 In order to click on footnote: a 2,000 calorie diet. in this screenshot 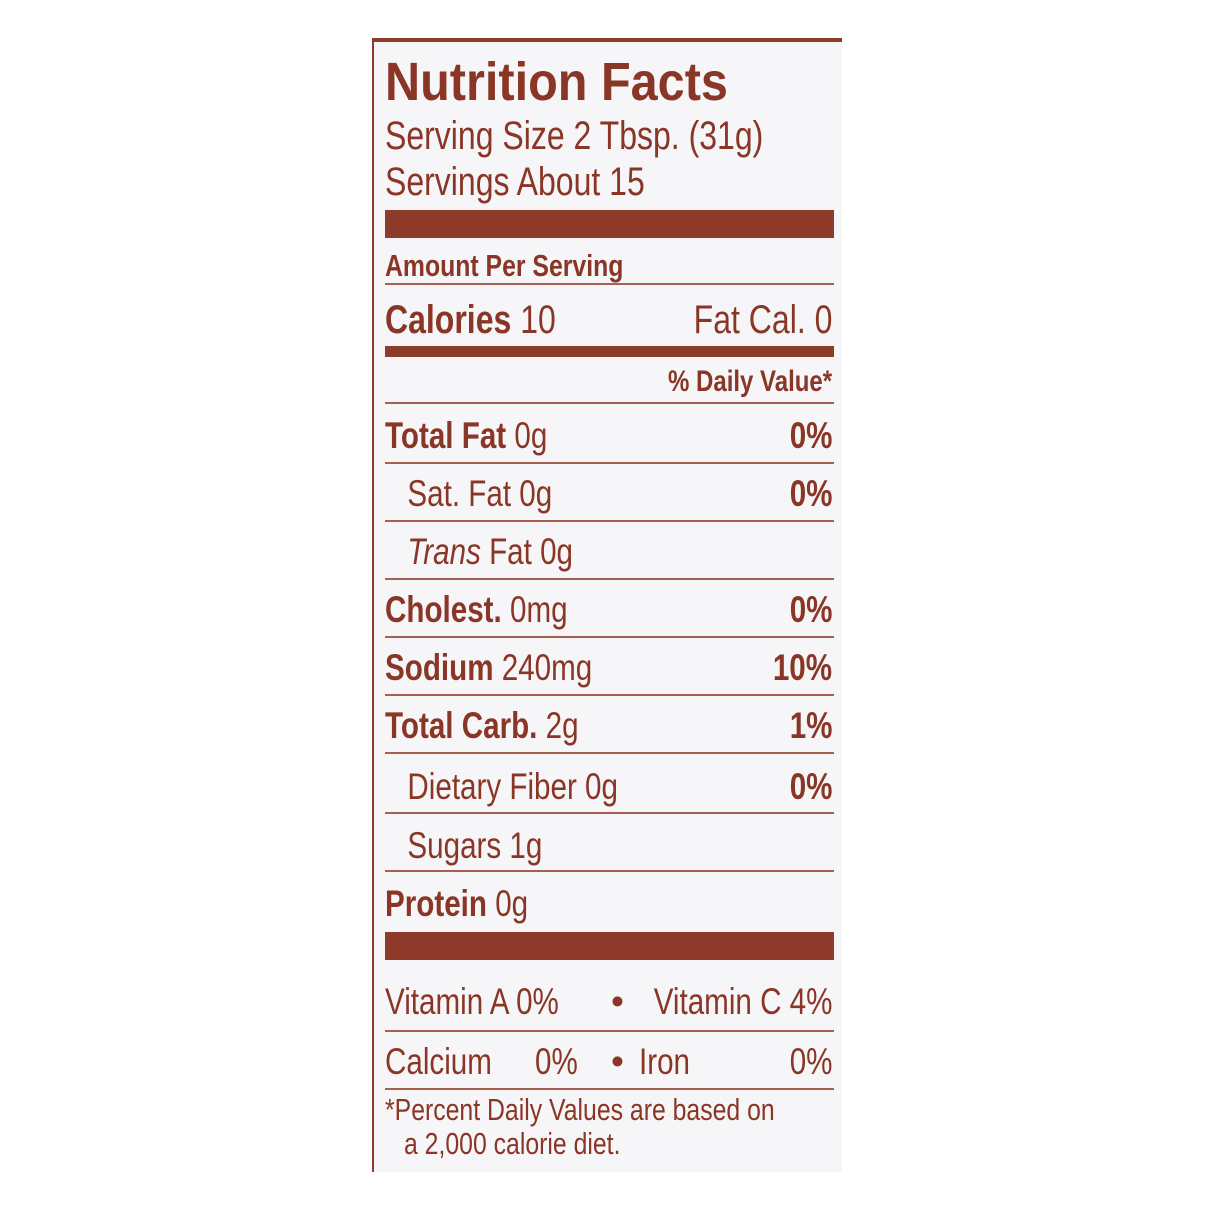, I will do `click(512, 1143)`.